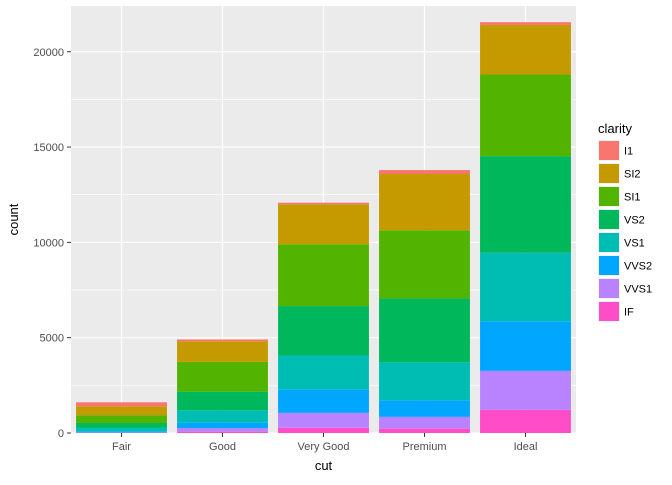 The image size is (672, 485). Describe the element at coordinates (222, 416) in the screenshot. I see `bar-segment-vs1-good` at that location.